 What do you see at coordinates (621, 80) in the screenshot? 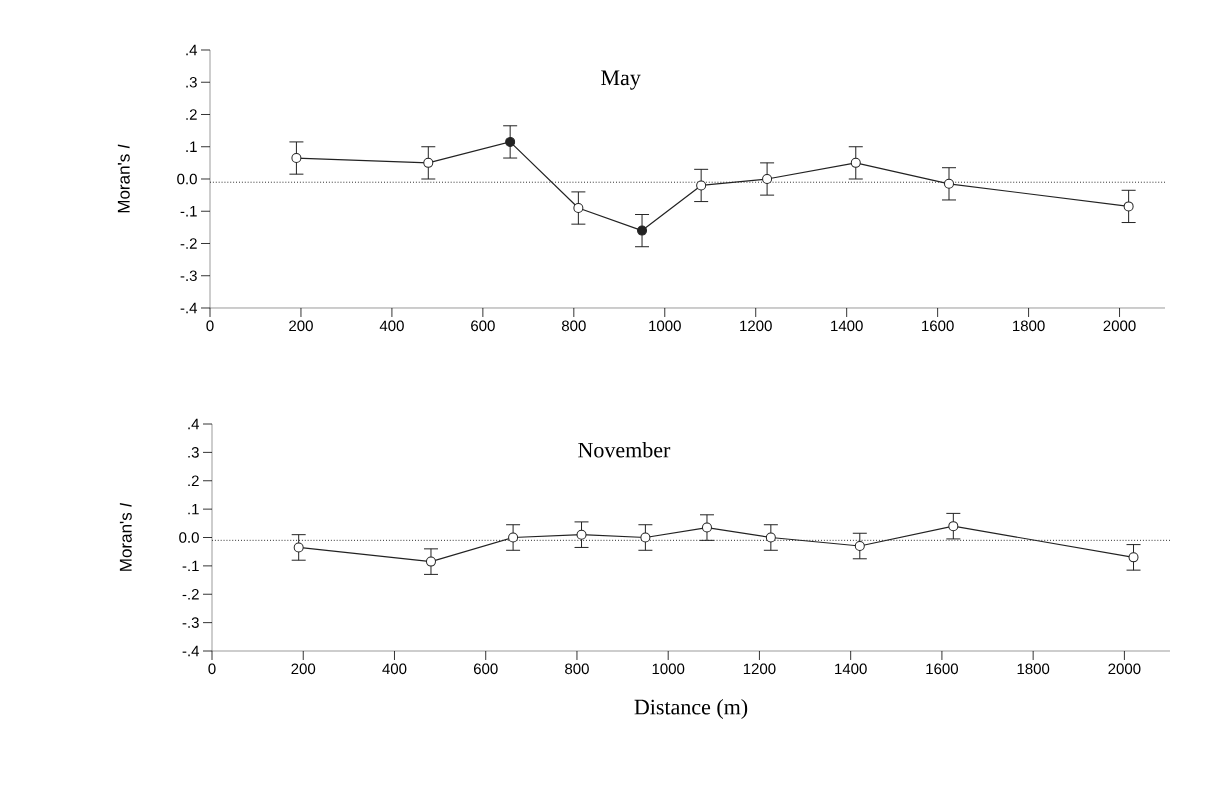
I see `text: May` at bounding box center [621, 80].